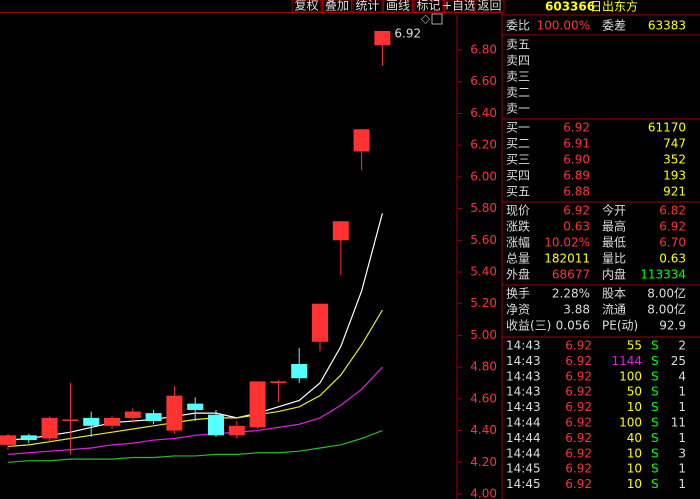  I want to click on info-value: 3.88, so click(576, 310).